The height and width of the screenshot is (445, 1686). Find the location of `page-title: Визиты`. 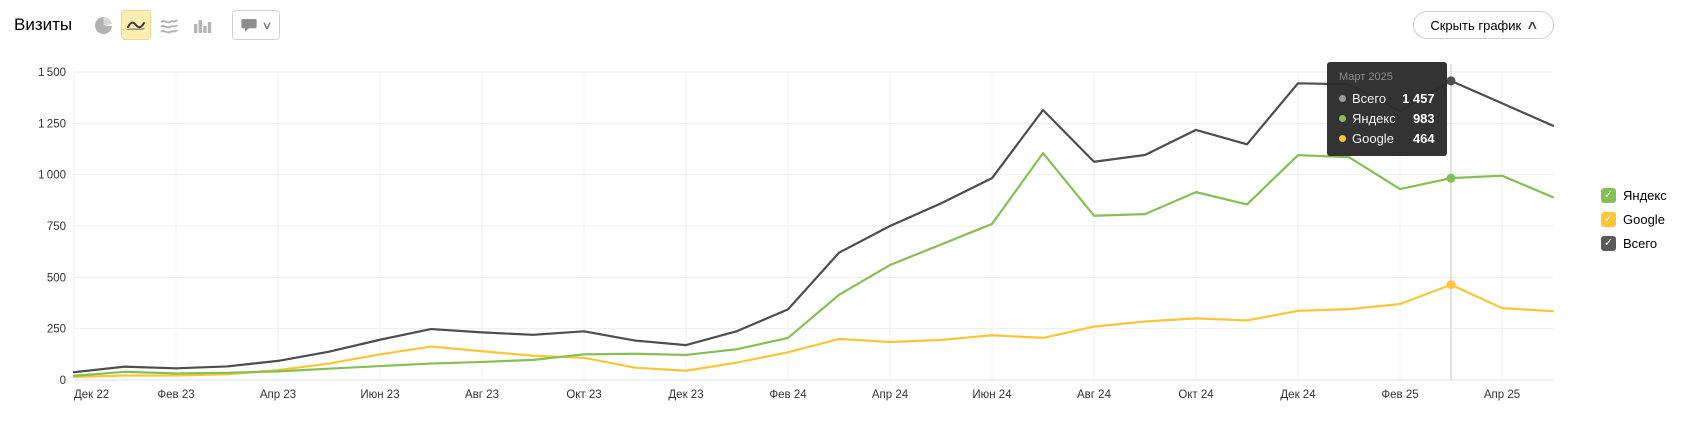

page-title: Визиты is located at coordinates (43, 24).